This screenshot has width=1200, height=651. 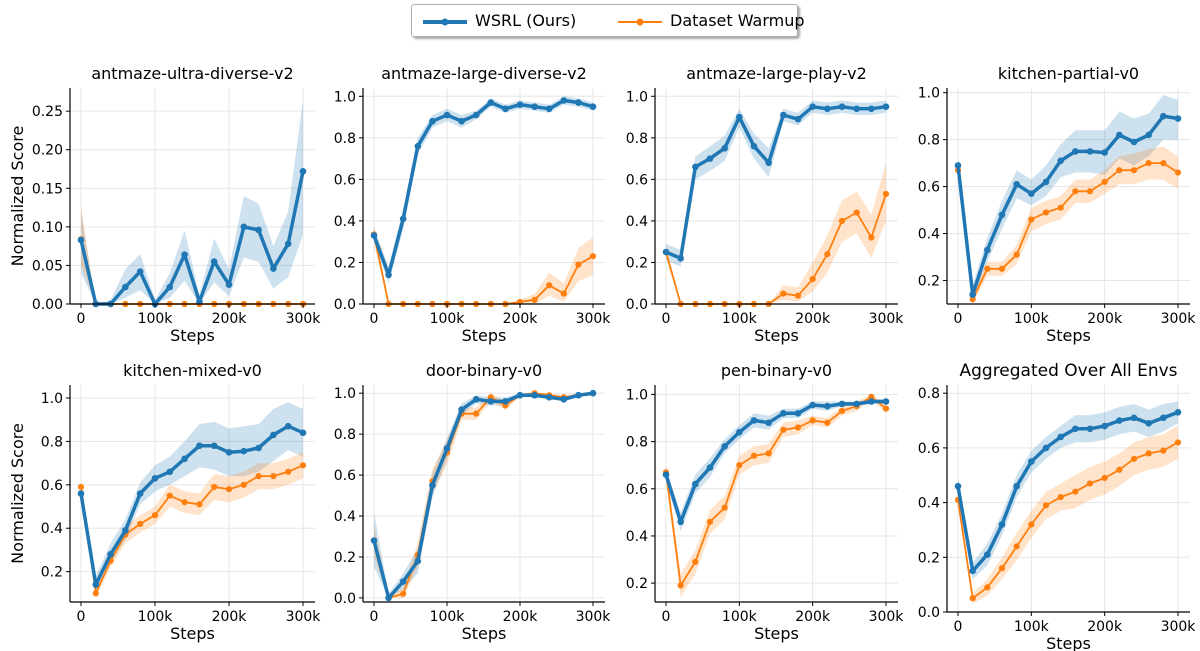 What do you see at coordinates (47, 228) in the screenshot?
I see `y-tick-label: 0.10` at bounding box center [47, 228].